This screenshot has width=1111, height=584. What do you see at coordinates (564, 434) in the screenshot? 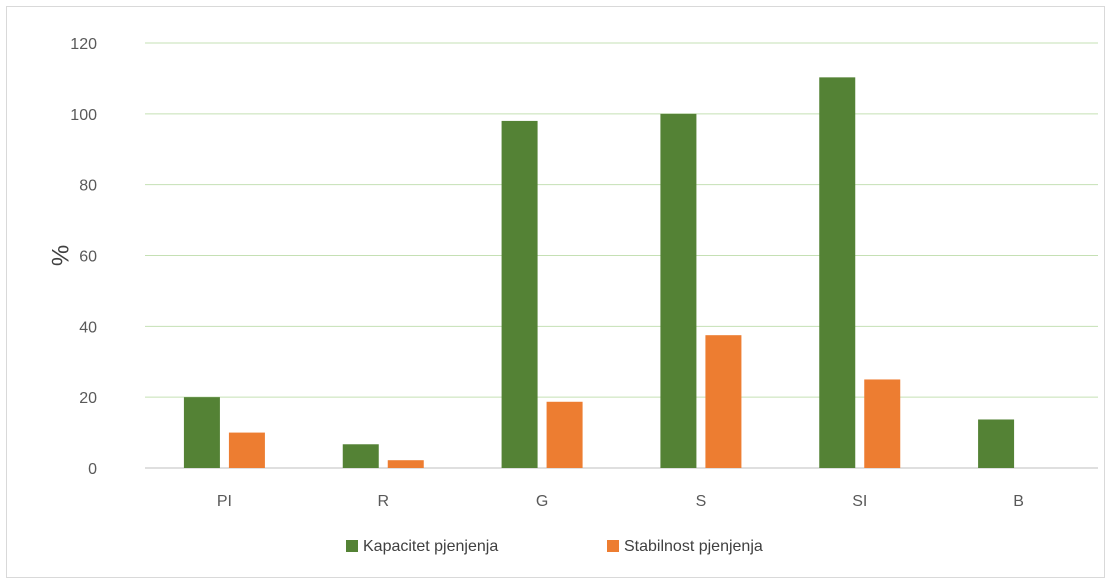
I see `bar-stabilnost-g` at bounding box center [564, 434].